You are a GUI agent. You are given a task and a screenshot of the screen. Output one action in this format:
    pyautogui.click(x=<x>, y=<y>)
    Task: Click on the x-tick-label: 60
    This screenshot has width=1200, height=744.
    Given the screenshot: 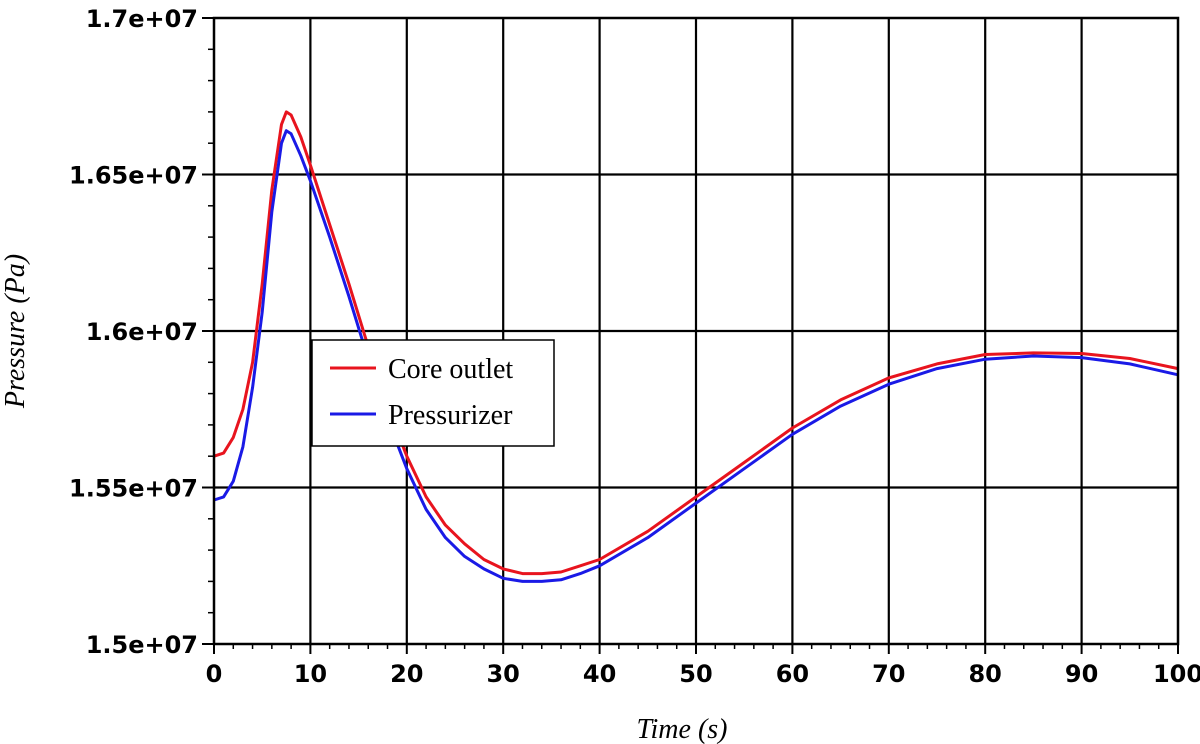 What is the action you would take?
    pyautogui.click(x=792, y=674)
    